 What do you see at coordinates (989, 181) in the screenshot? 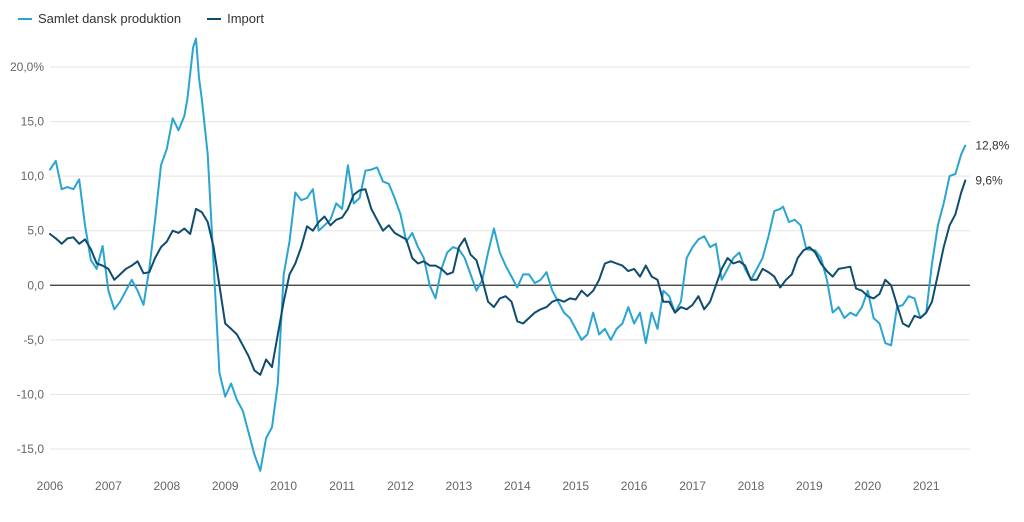
I see `end-value-label-import: 9,6%` at bounding box center [989, 181].